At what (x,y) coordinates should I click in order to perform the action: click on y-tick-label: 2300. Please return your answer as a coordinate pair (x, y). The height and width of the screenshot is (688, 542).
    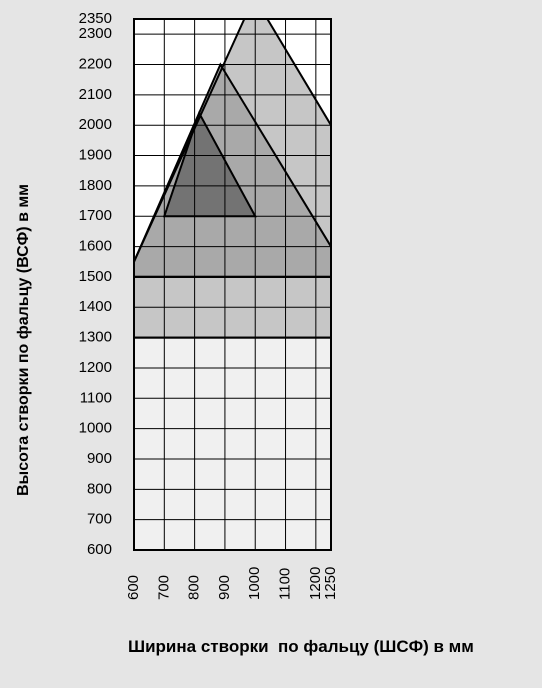
    Looking at the image, I should click on (95, 33).